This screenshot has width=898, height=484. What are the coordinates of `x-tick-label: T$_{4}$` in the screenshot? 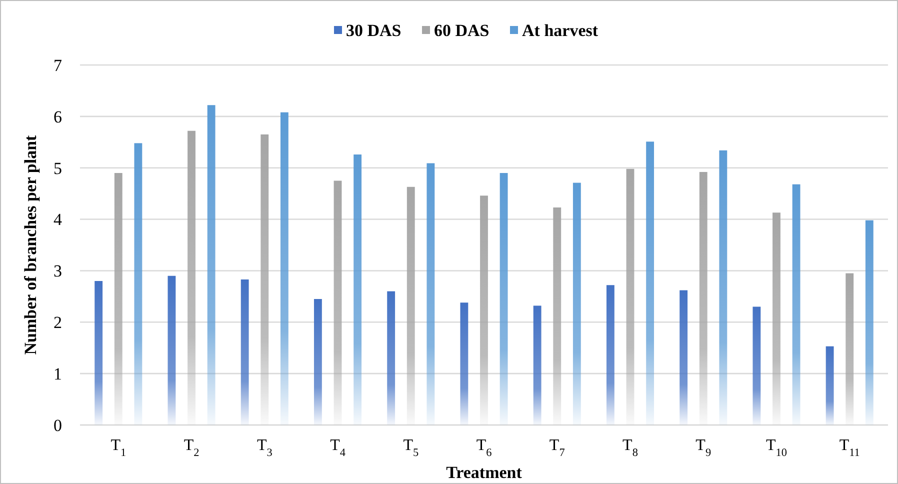 It's located at (338, 448).